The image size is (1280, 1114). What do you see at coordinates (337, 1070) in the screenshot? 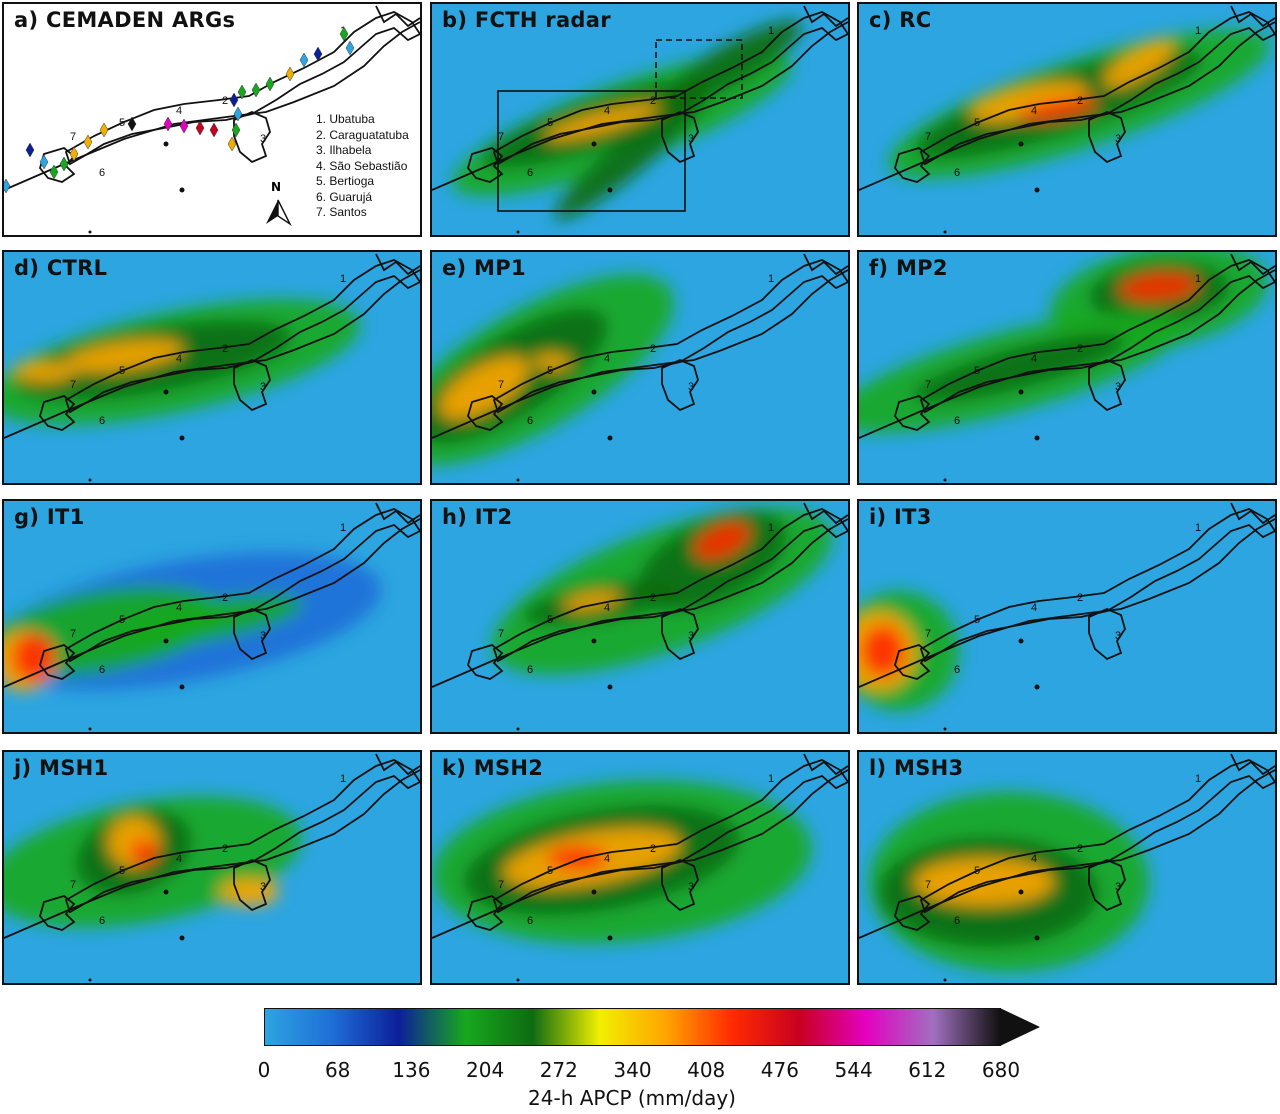
I see `colorbar-tick-label: 68` at bounding box center [337, 1070].